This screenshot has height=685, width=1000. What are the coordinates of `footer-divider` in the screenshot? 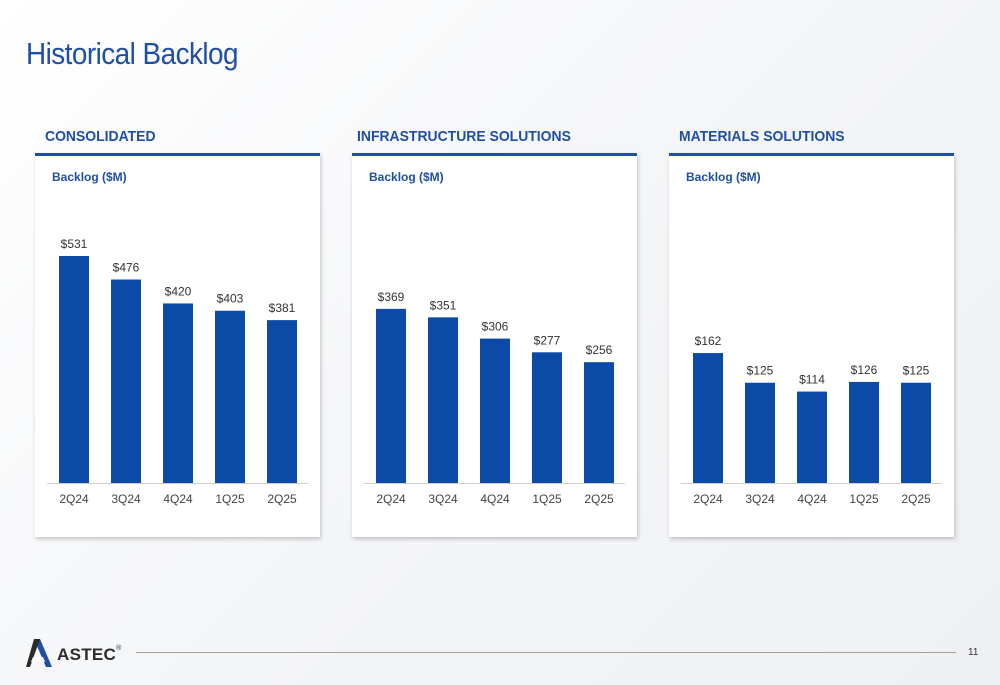 It's located at (546, 652).